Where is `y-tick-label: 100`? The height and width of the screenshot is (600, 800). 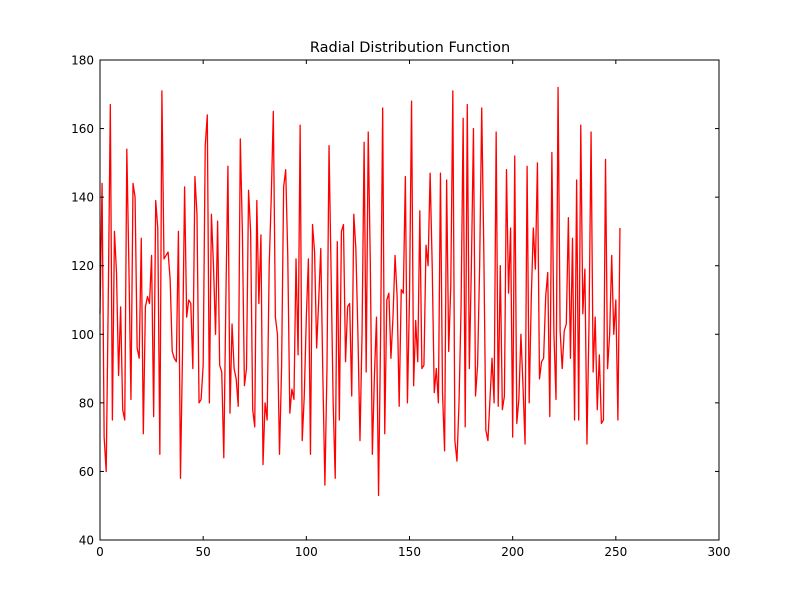
y-tick-label: 100 is located at coordinates (82, 335).